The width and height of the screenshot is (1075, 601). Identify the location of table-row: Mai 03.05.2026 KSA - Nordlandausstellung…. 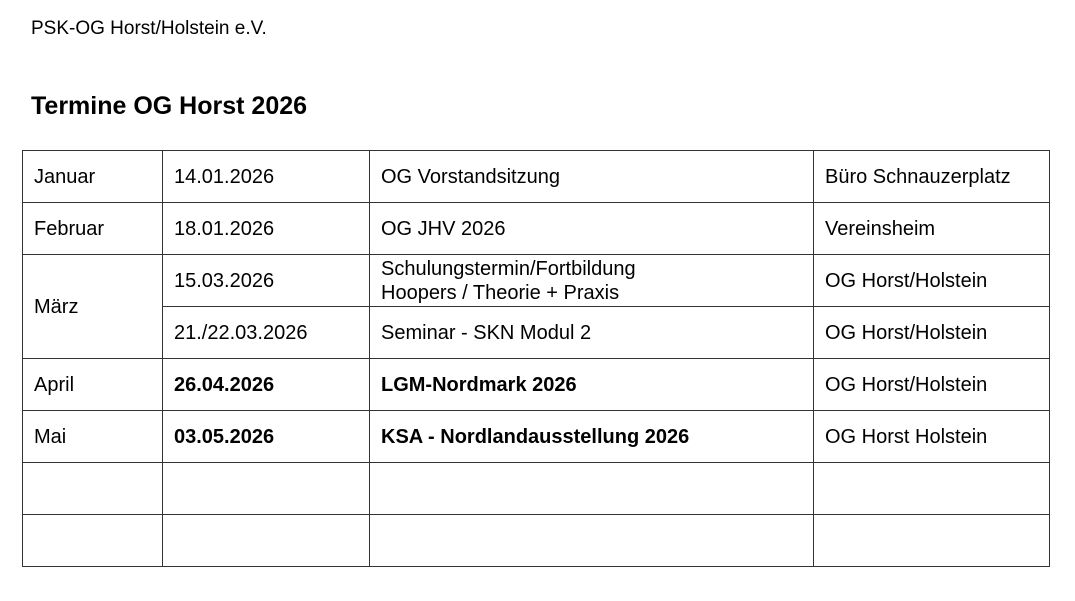
(536, 436).